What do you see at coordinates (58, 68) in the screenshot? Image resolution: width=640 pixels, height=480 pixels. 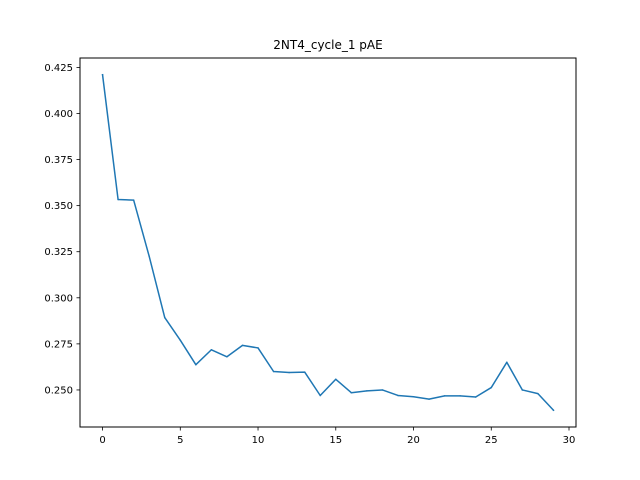 I see `y-tick-label: 0.425` at bounding box center [58, 68].